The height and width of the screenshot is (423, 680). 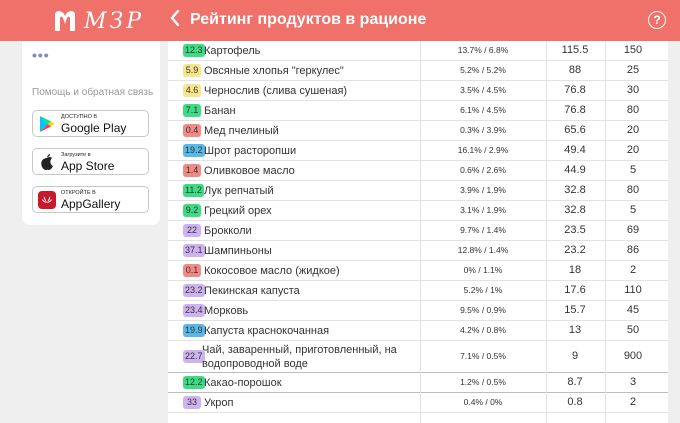 What do you see at coordinates (276, 91) in the screenshot?
I see `product-name: Чернослив (слива сушеная)` at bounding box center [276, 91].